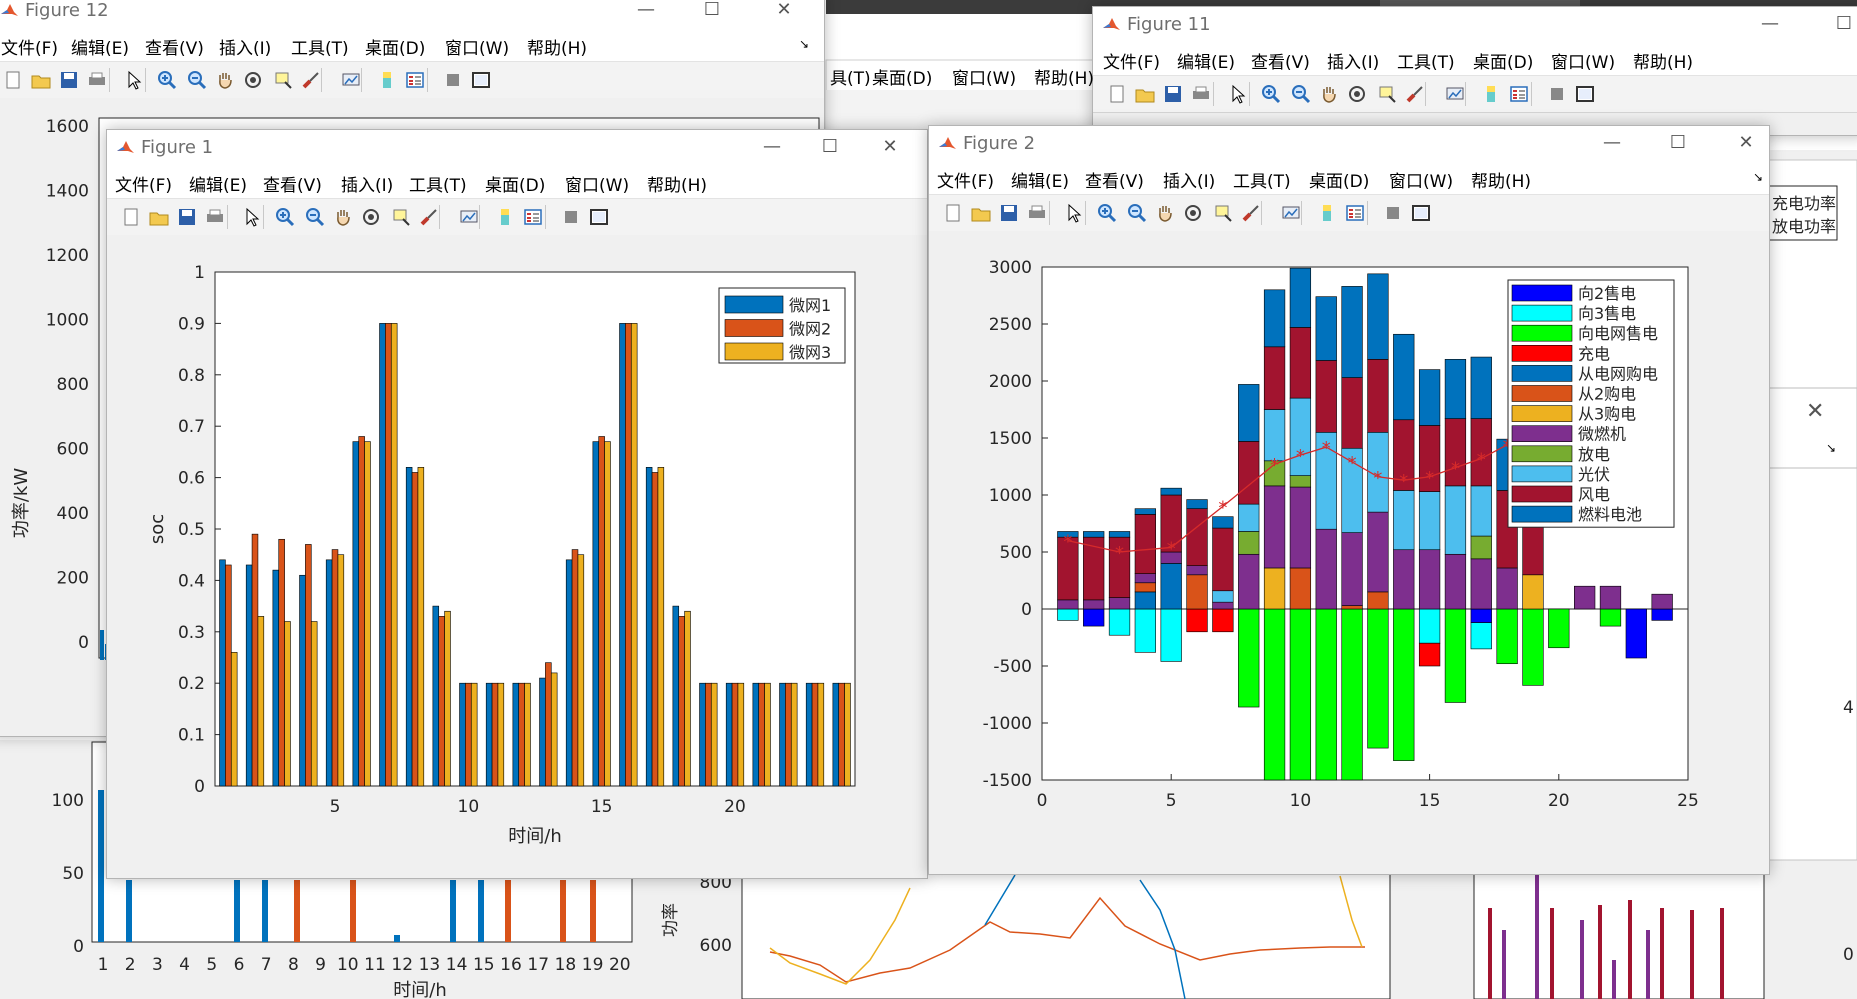 The height and width of the screenshot is (999, 1857). What do you see at coordinates (850, 79) in the screenshot?
I see `menu-tools-partial: 具(T)` at bounding box center [850, 79].